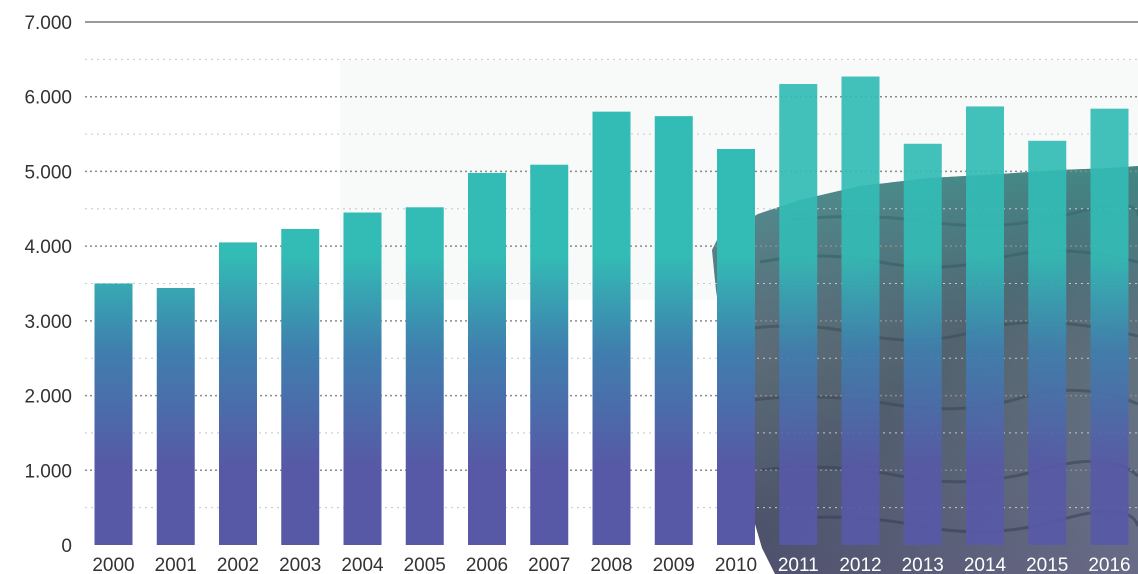 The image size is (1138, 574). I want to click on x-tick-label: 2014, so click(985, 564).